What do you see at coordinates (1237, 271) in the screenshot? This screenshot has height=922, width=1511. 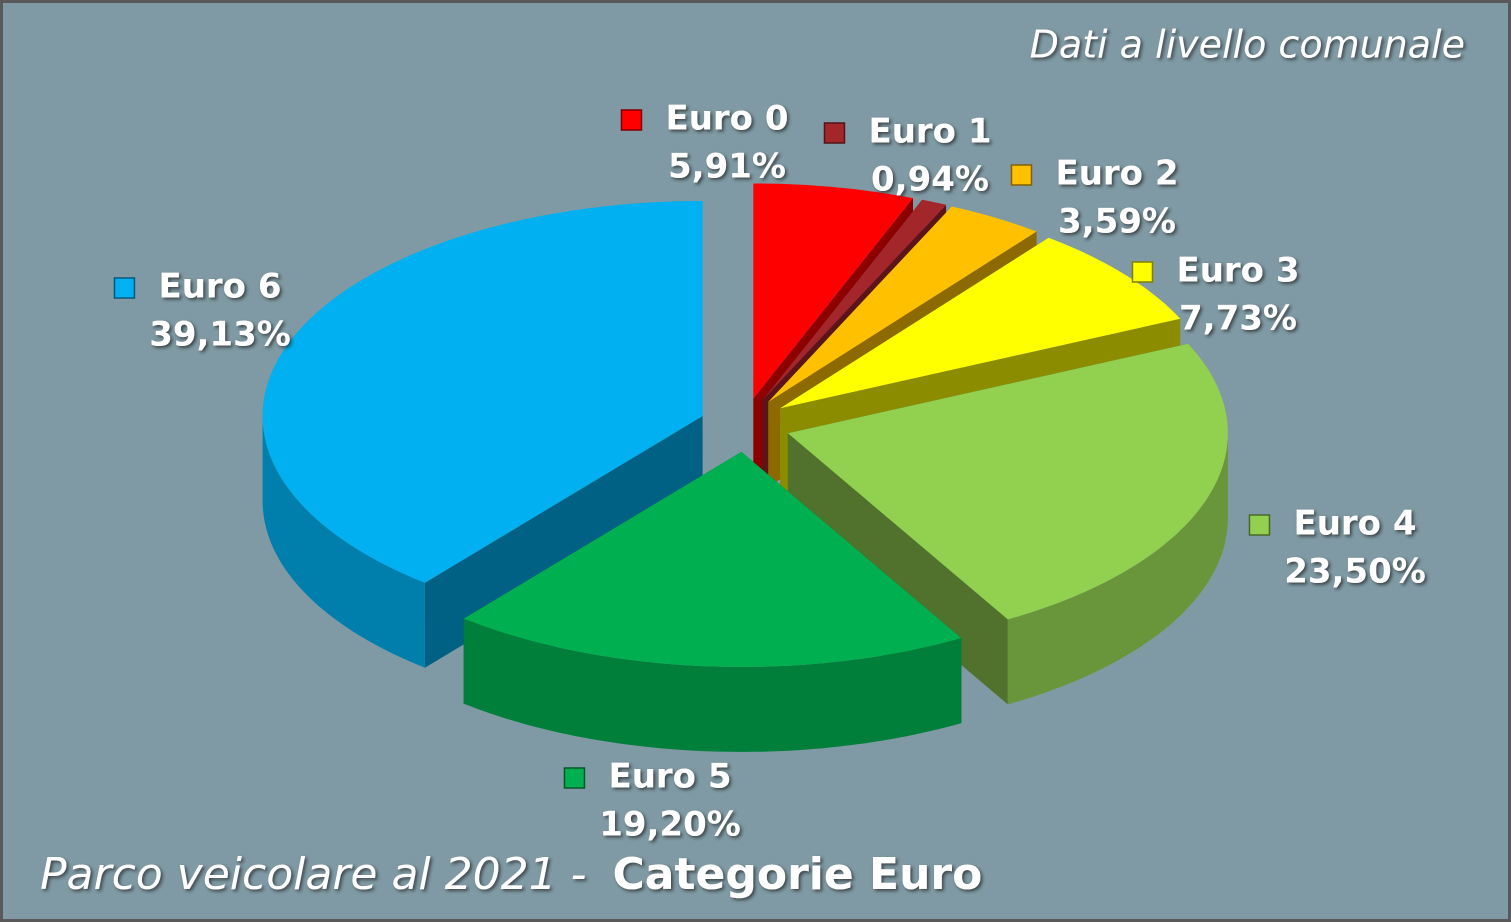 I see `legend-label: Euro 3` at bounding box center [1237, 271].